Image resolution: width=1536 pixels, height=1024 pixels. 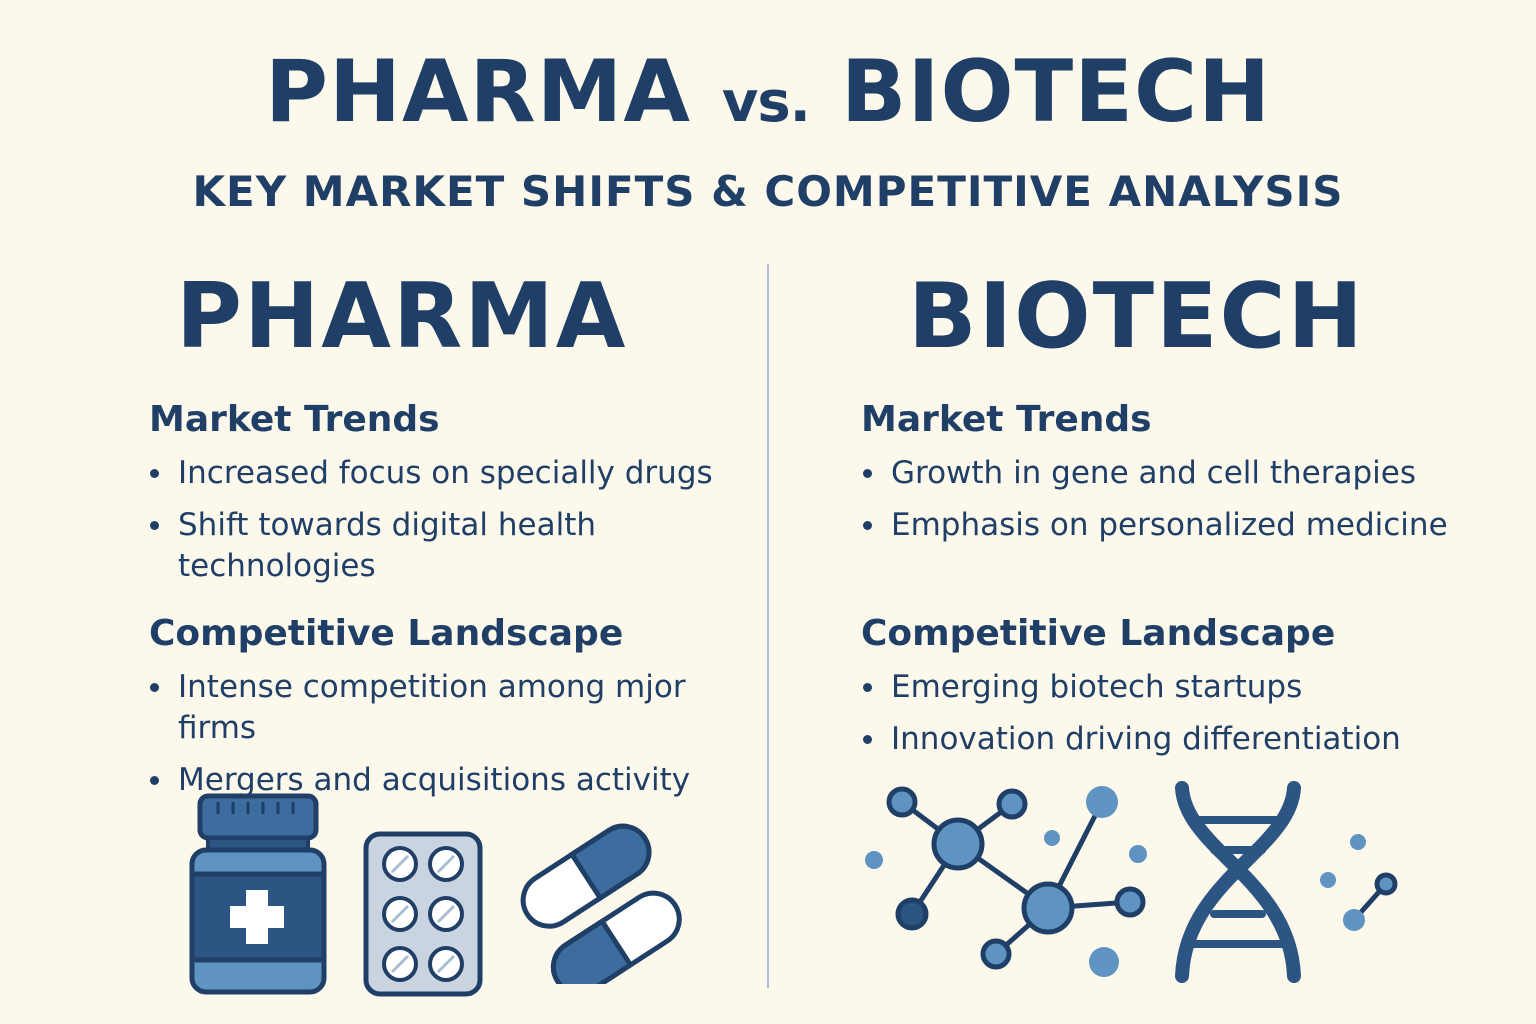 What do you see at coordinates (1171, 687) in the screenshot?
I see `list-item: Emerging biotech startups` at bounding box center [1171, 687].